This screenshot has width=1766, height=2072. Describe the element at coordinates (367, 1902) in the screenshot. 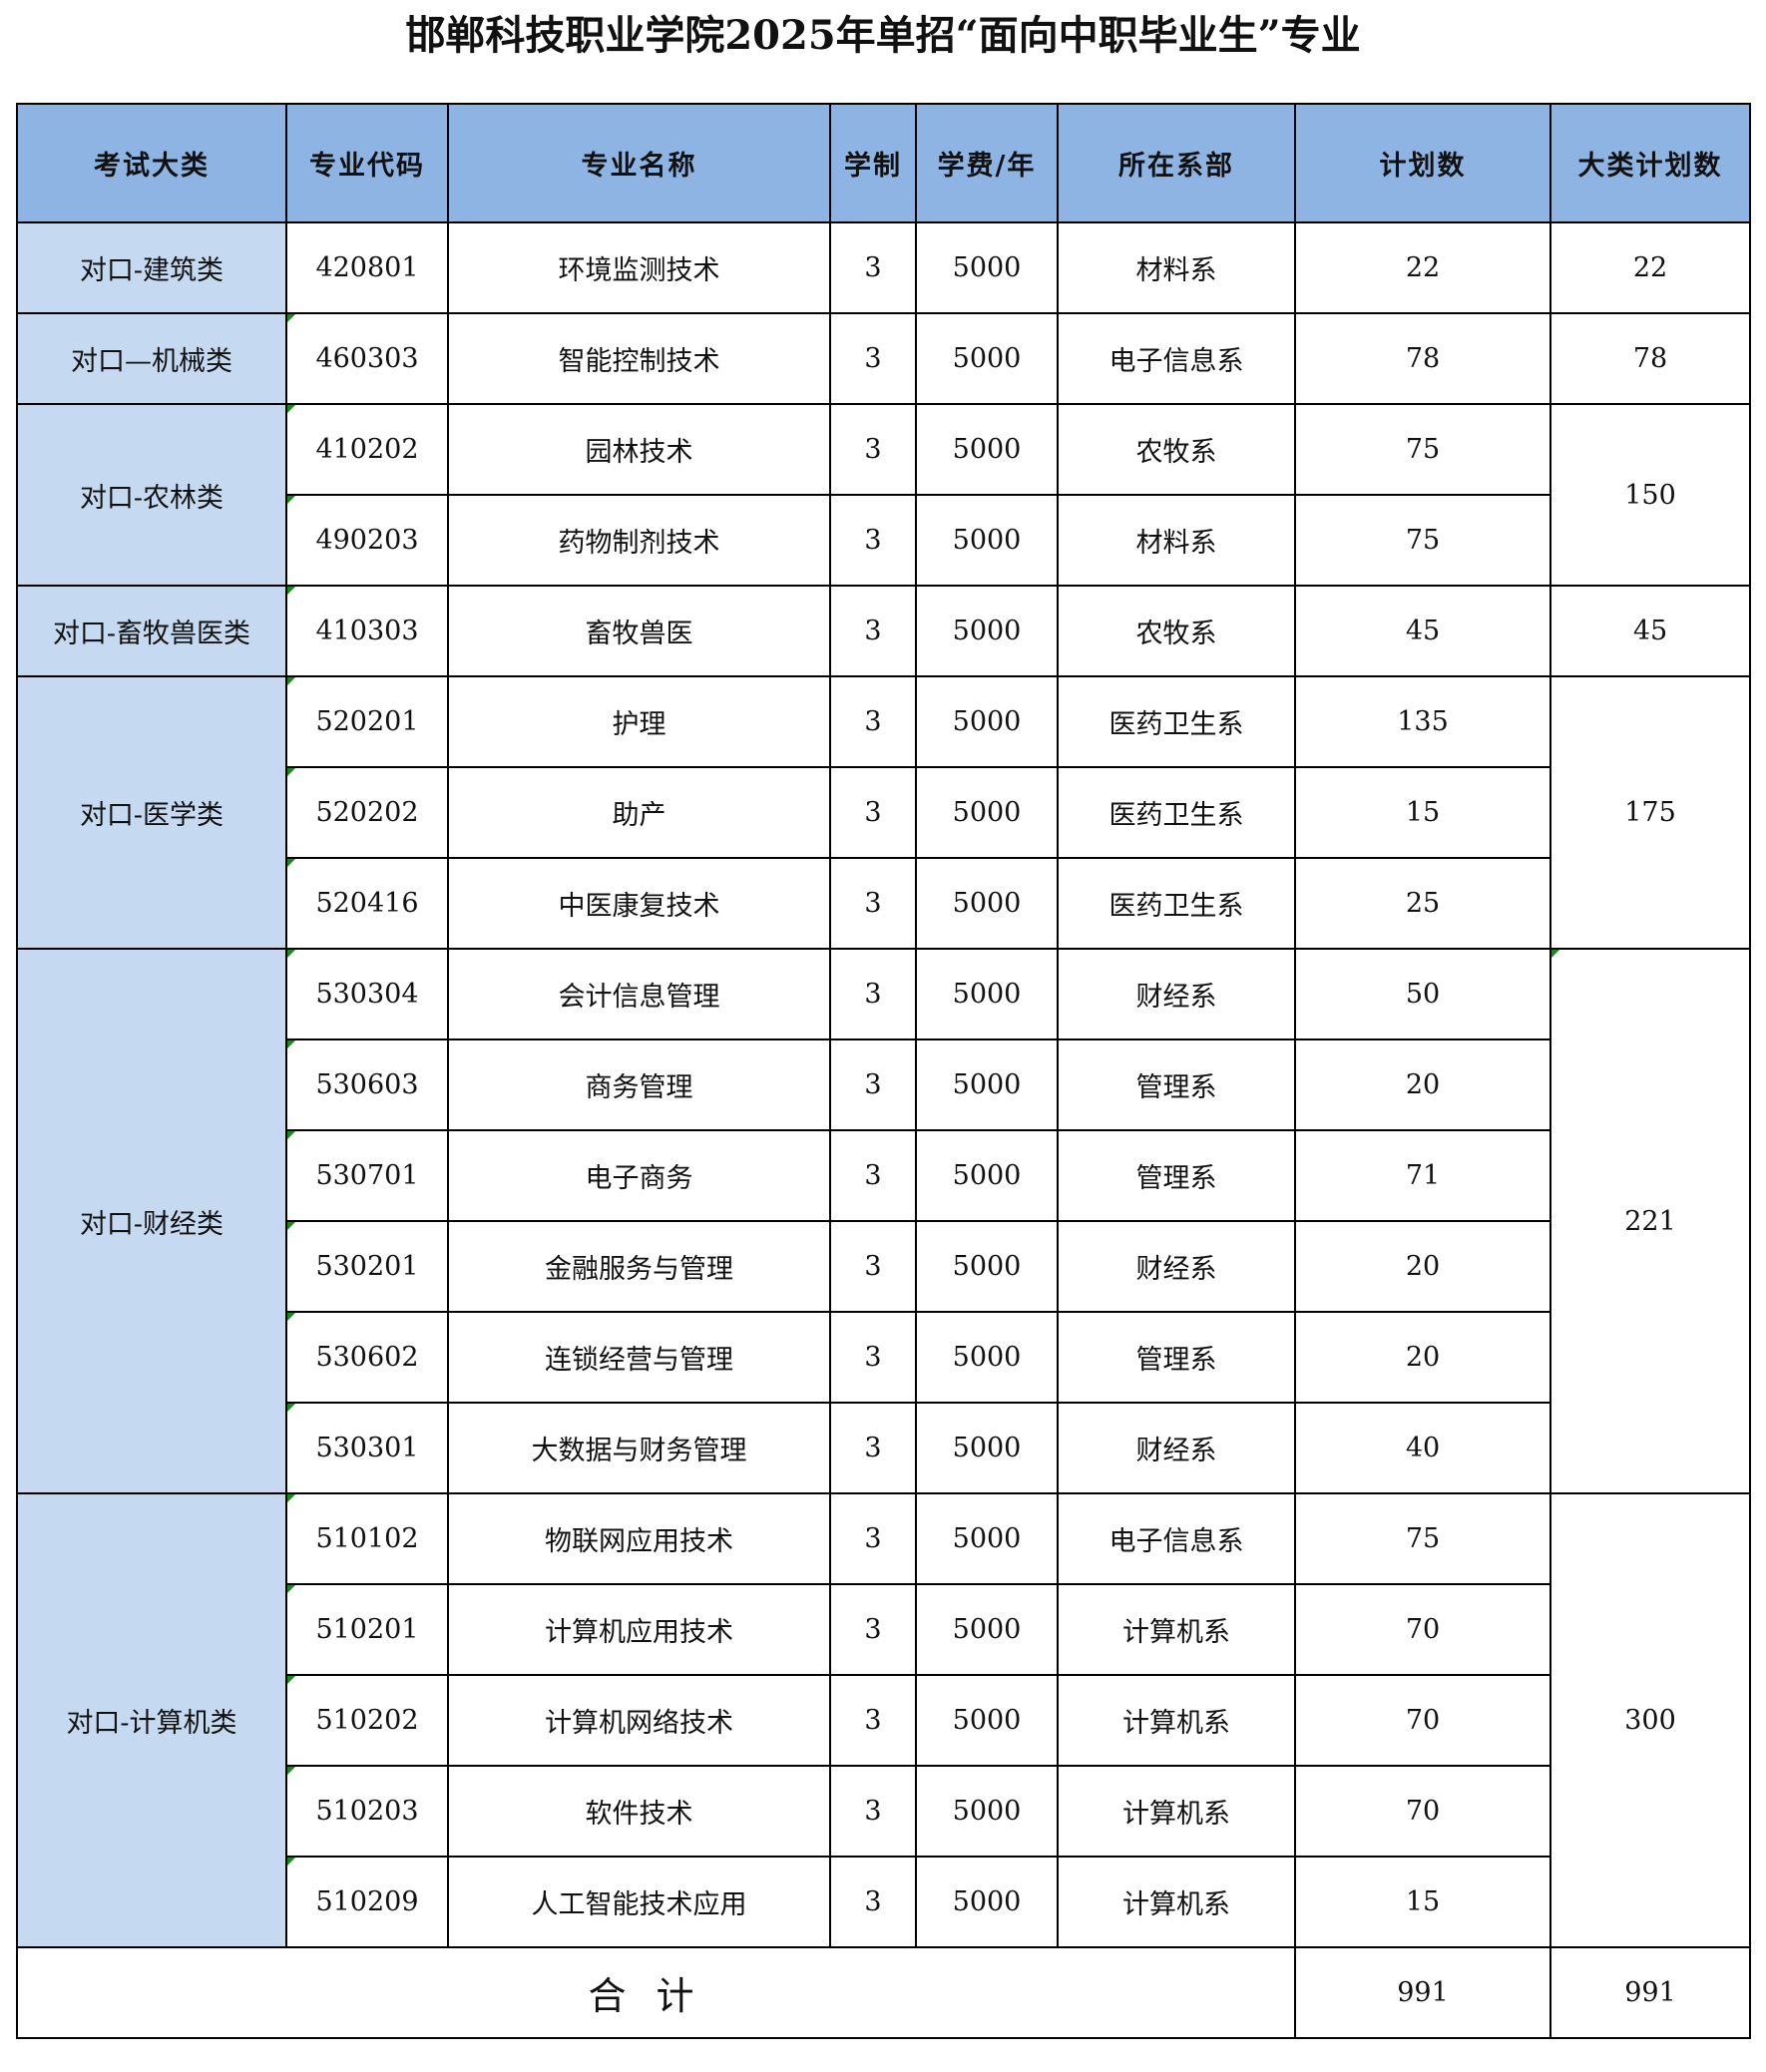

I see `cell-major-code: 510209` at that location.